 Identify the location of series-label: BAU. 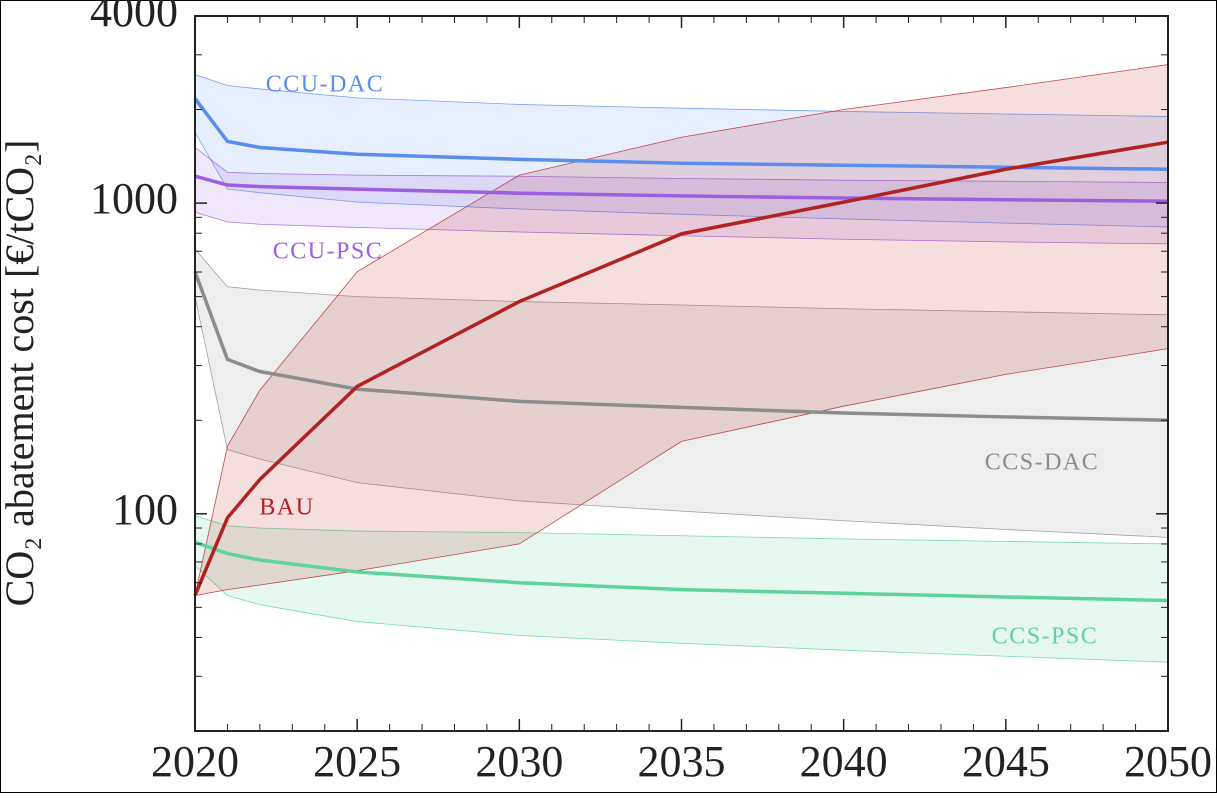
(286, 508).